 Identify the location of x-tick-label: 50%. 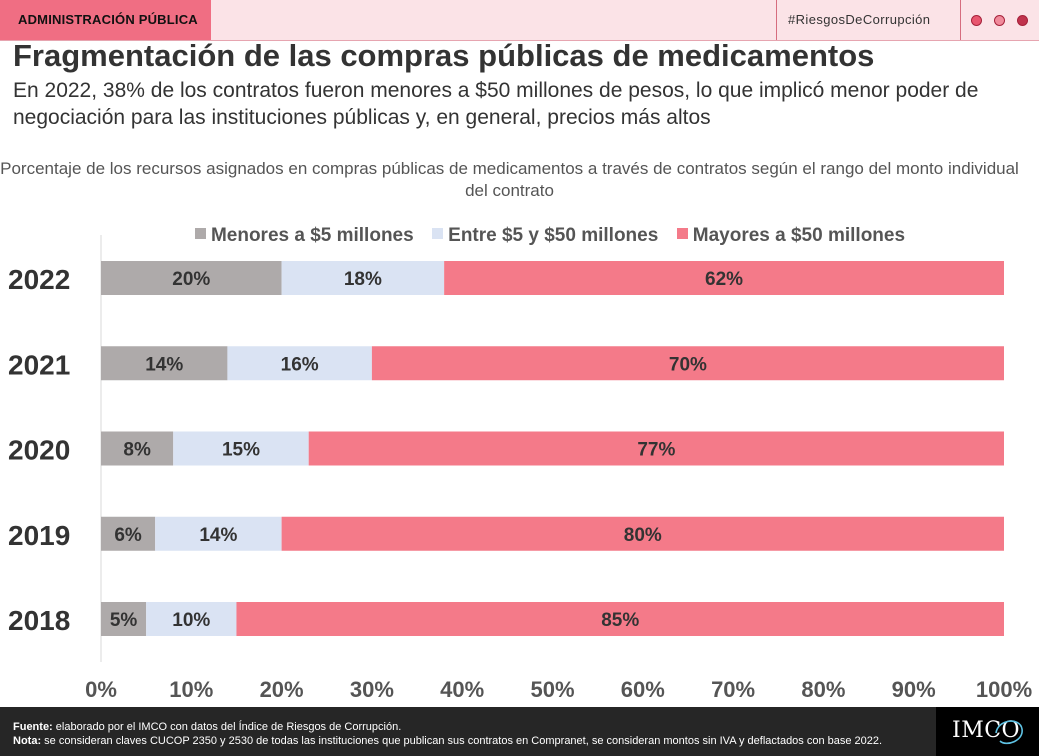
(552, 689).